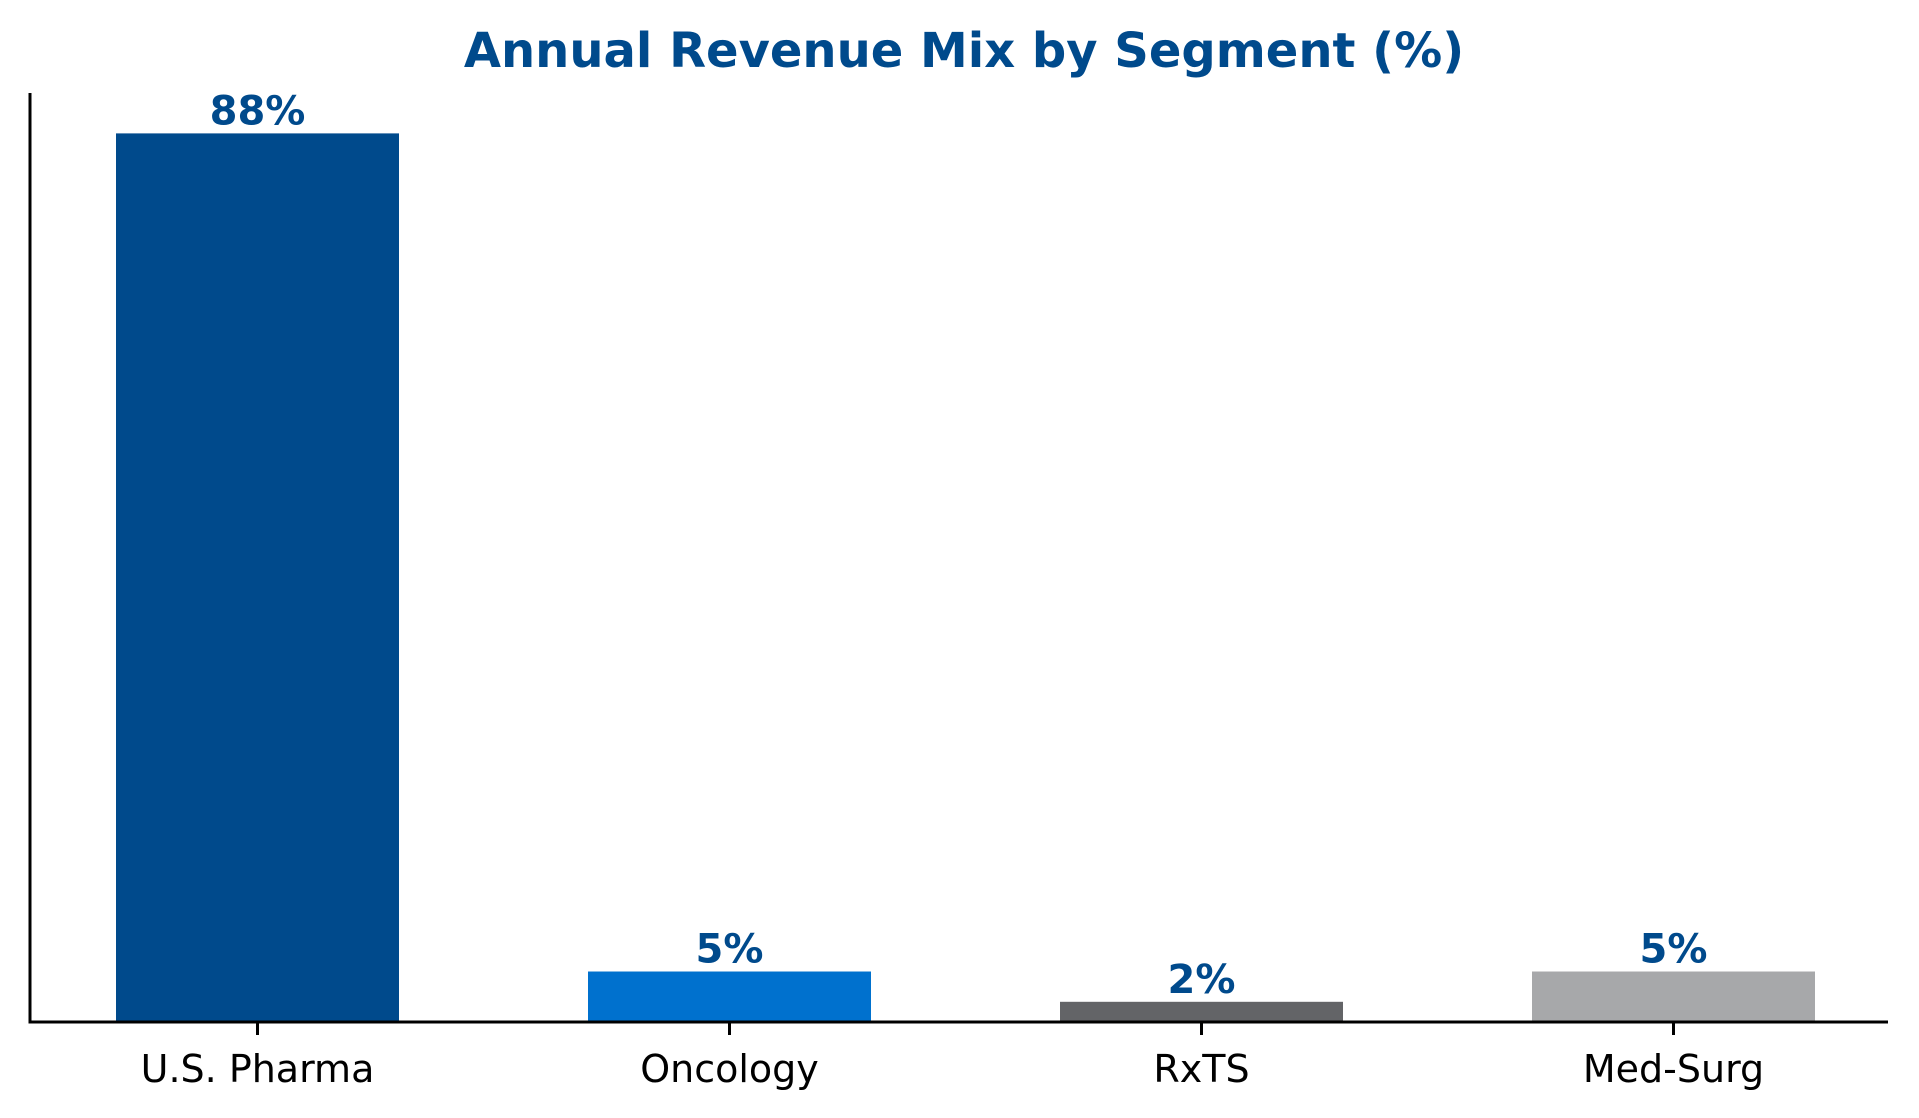  What do you see at coordinates (1201, 1011) in the screenshot?
I see `bar-rxts` at bounding box center [1201, 1011].